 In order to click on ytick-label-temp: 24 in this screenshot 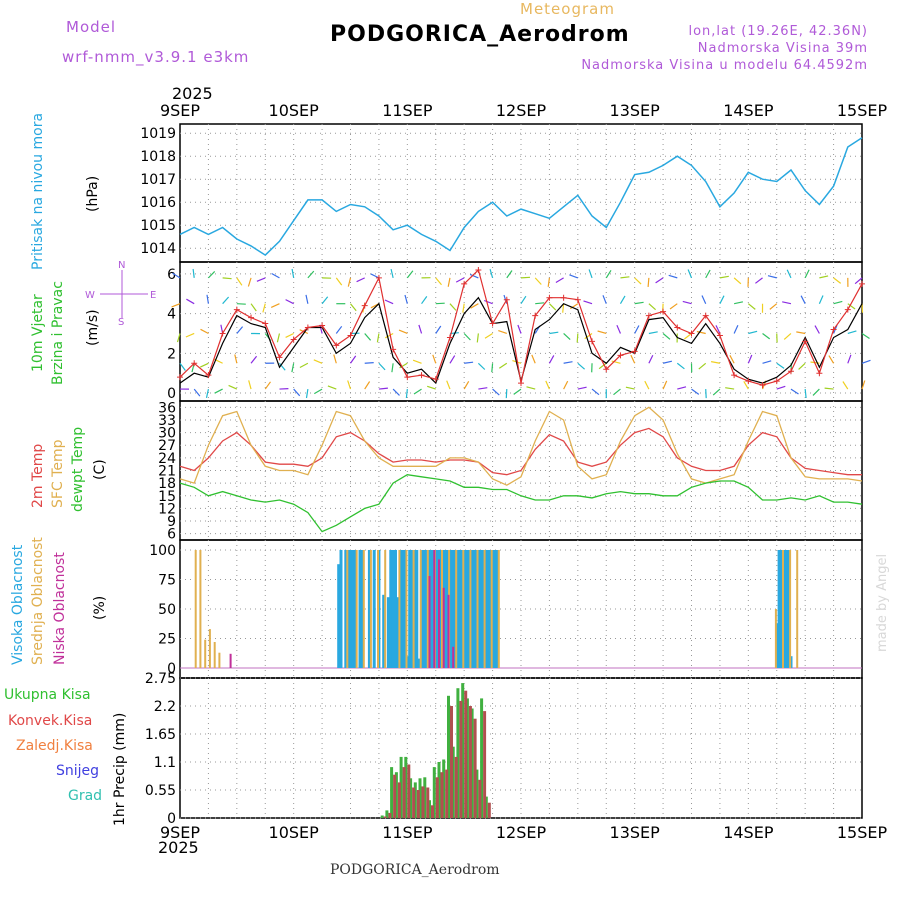, I will do `click(167, 459)`.